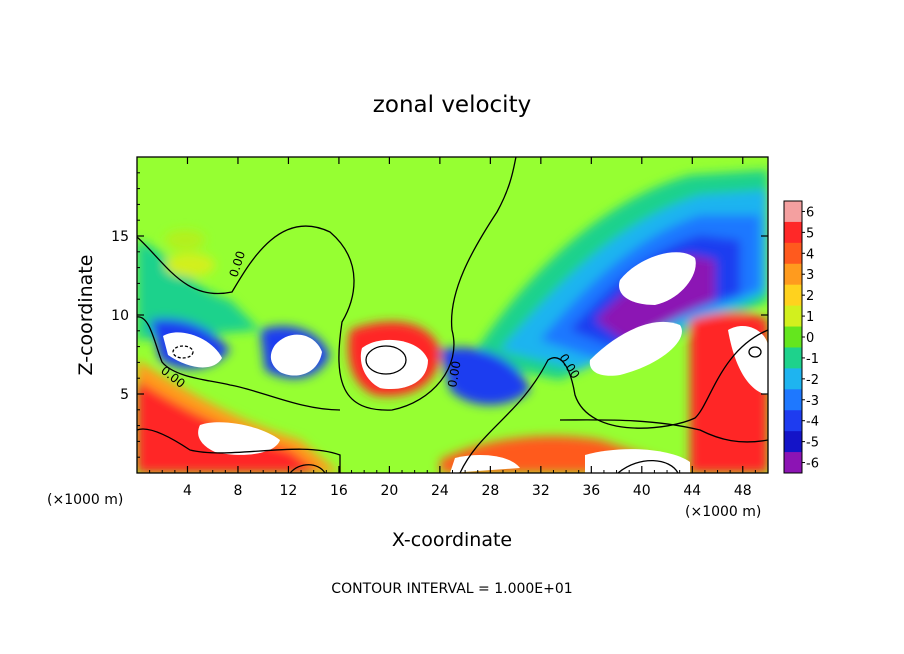 The image size is (904, 654). I want to click on colorbar-label: 4, so click(810, 254).